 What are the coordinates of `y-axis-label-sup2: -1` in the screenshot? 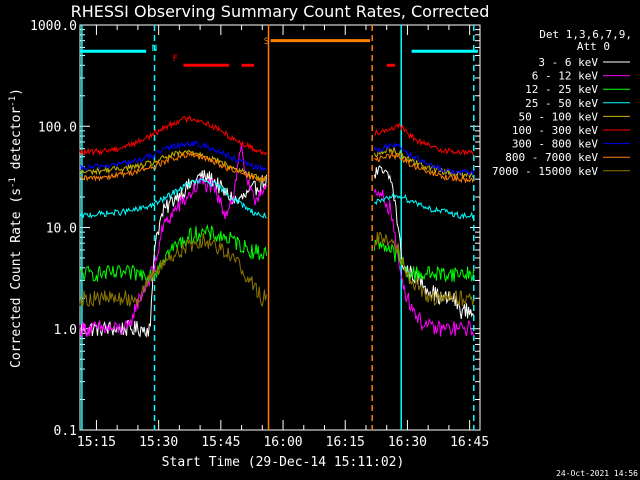 It's located at (13, 101).